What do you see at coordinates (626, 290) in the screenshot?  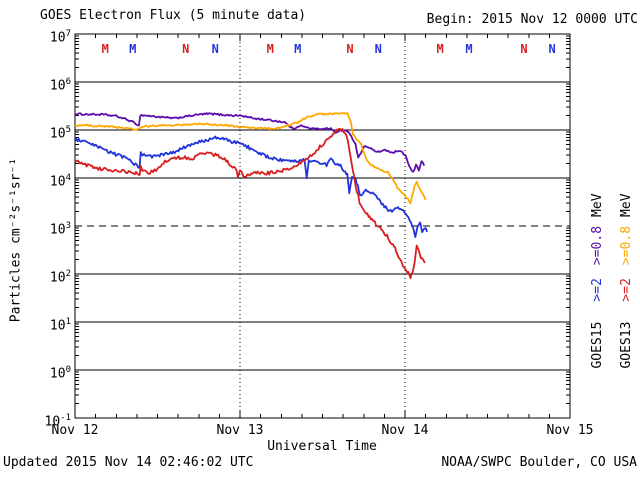 I see `legend-goes13-ge2mev: >=2` at bounding box center [626, 290].